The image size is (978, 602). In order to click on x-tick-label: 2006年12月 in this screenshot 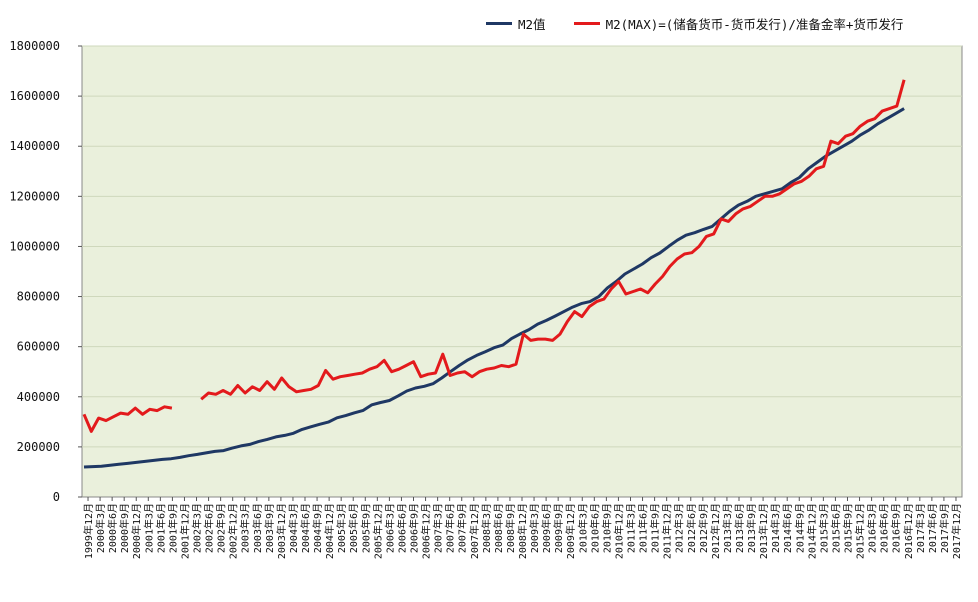, I will do `click(426, 531)`.